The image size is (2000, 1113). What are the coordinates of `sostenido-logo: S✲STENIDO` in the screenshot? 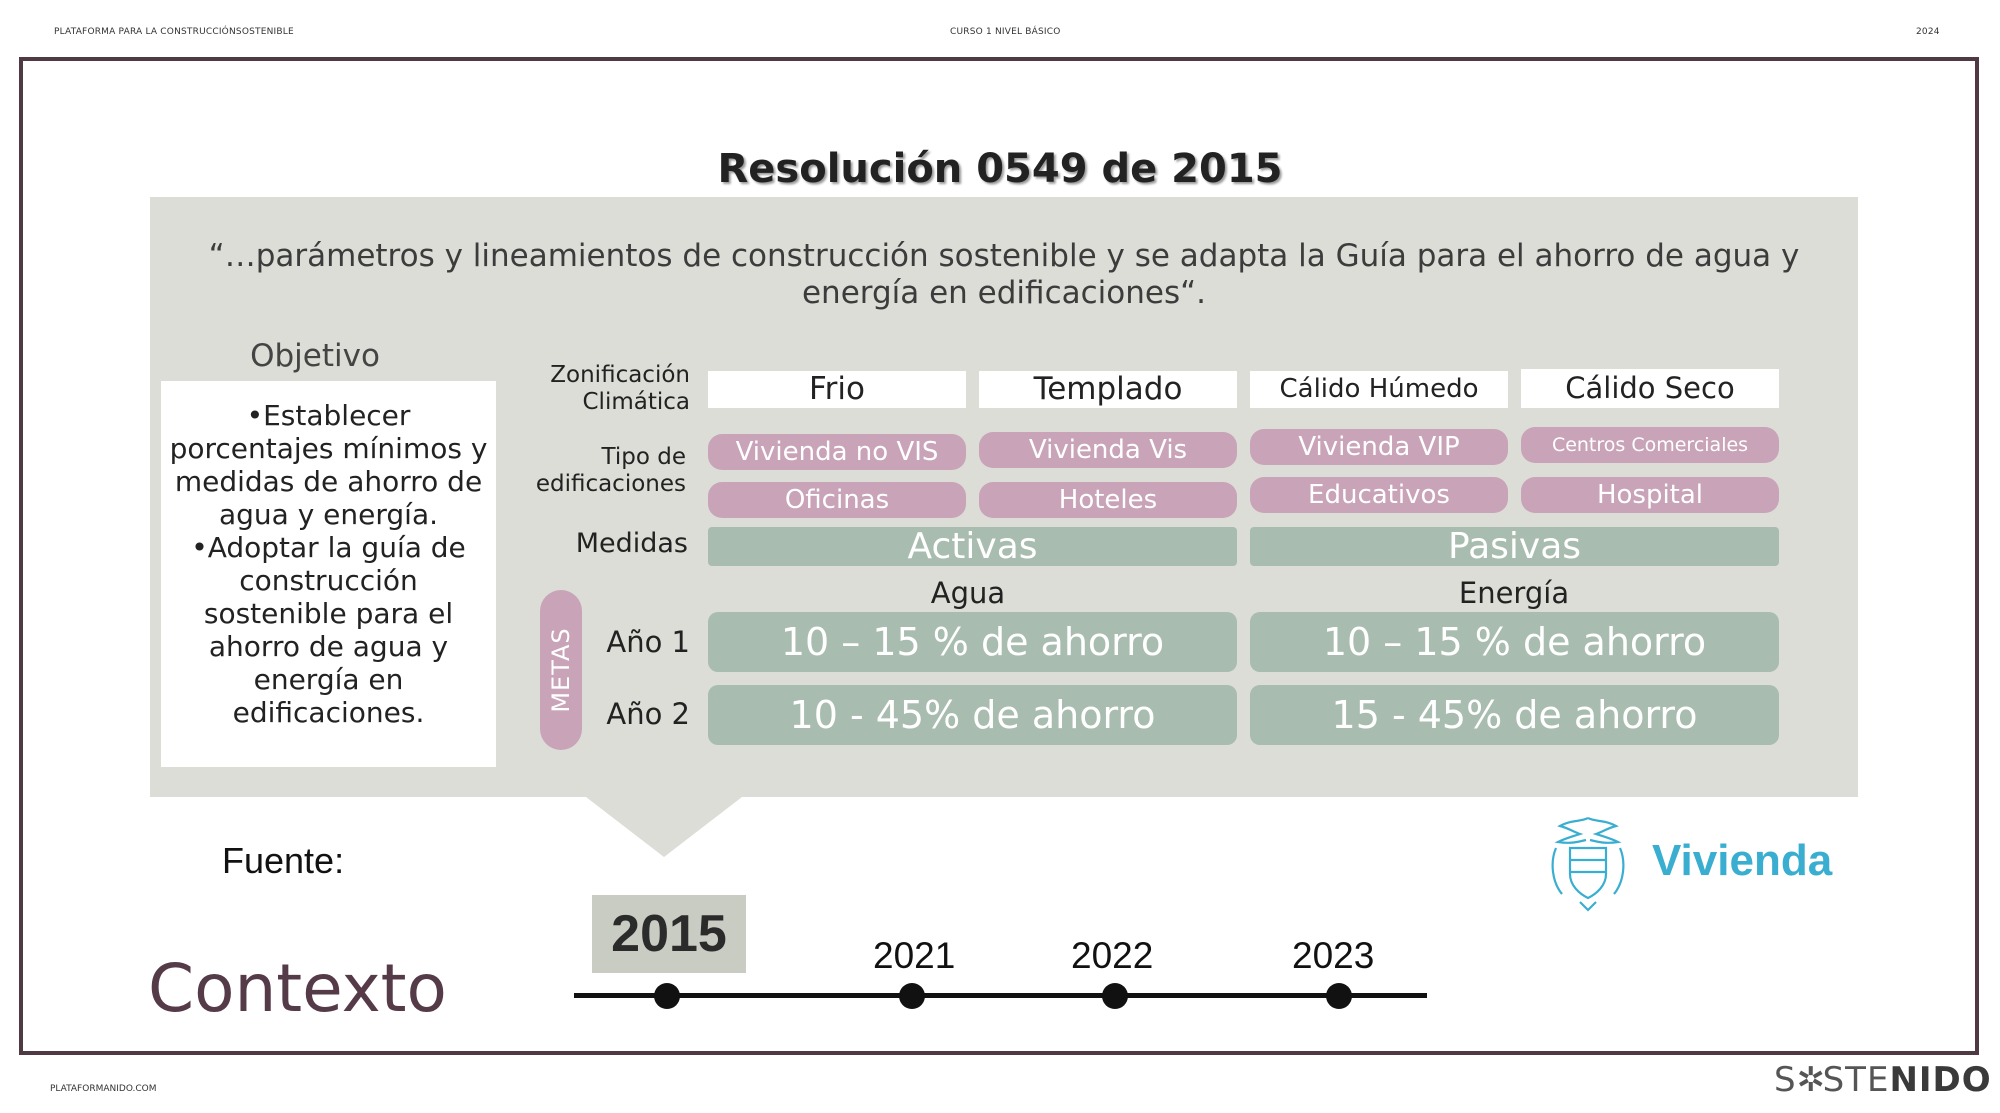 It's located at (1883, 1080).